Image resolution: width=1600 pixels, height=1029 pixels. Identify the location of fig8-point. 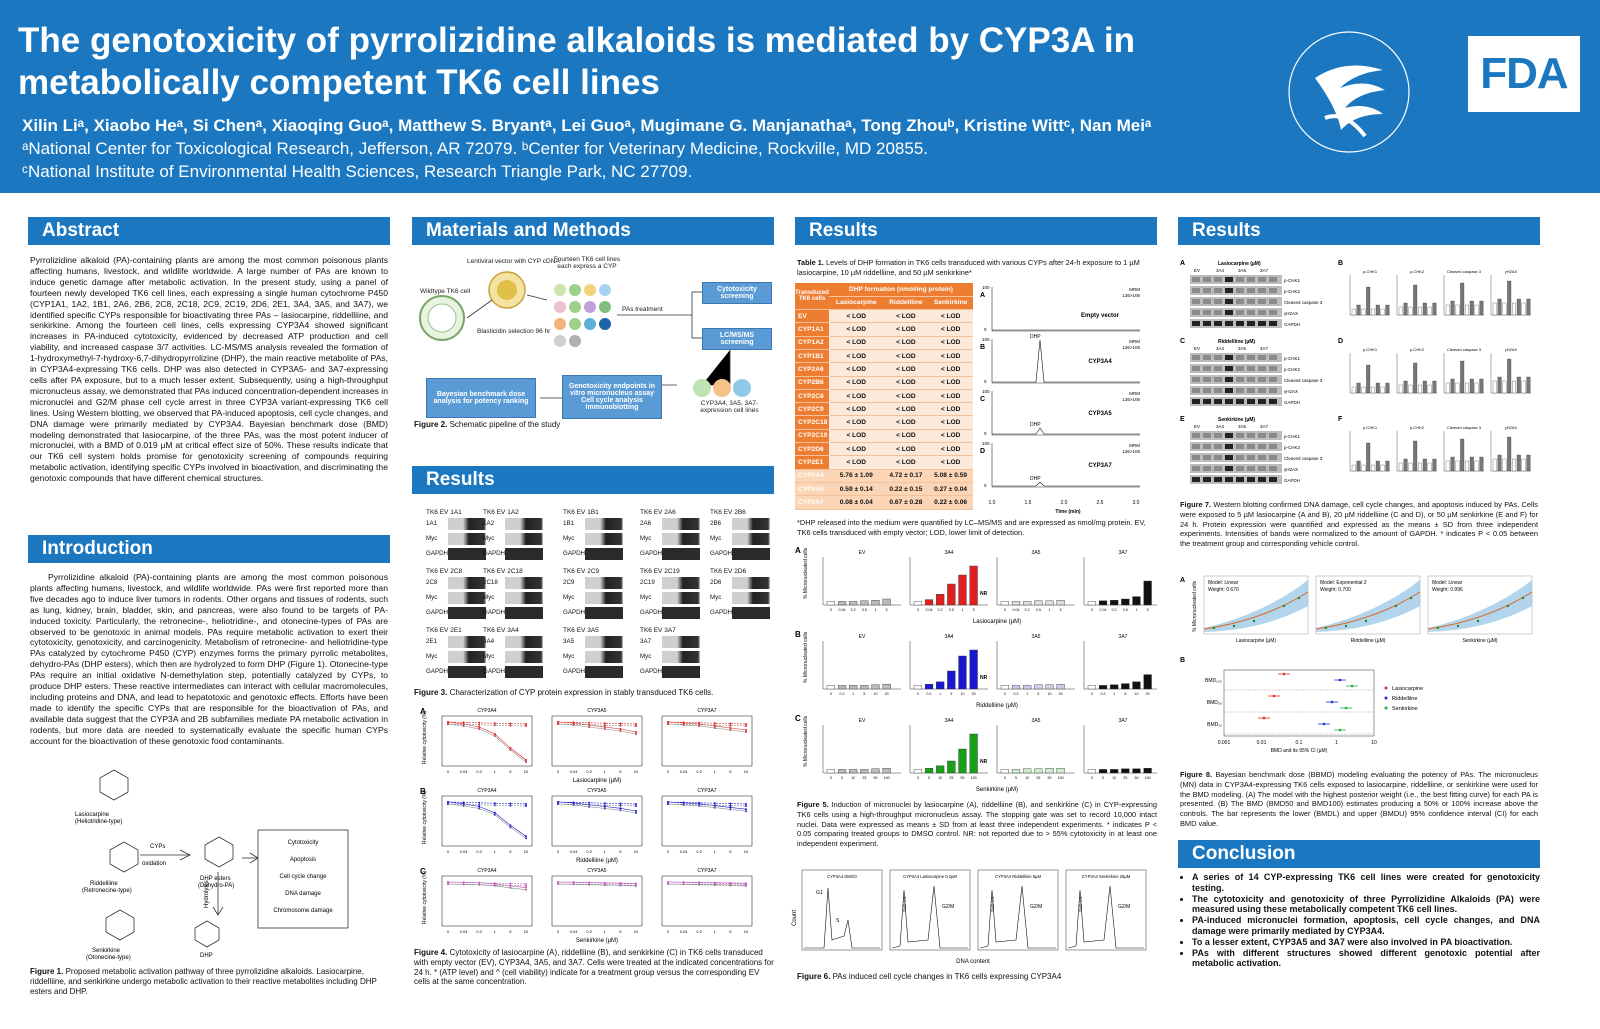
(1299, 598).